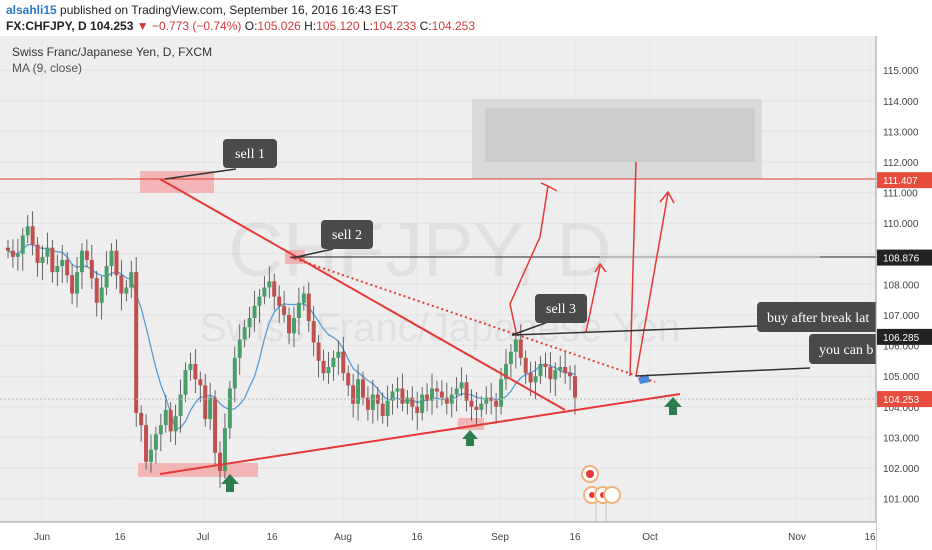 This screenshot has width=932, height=550. I want to click on time-tick-label: Nov, so click(797, 537).